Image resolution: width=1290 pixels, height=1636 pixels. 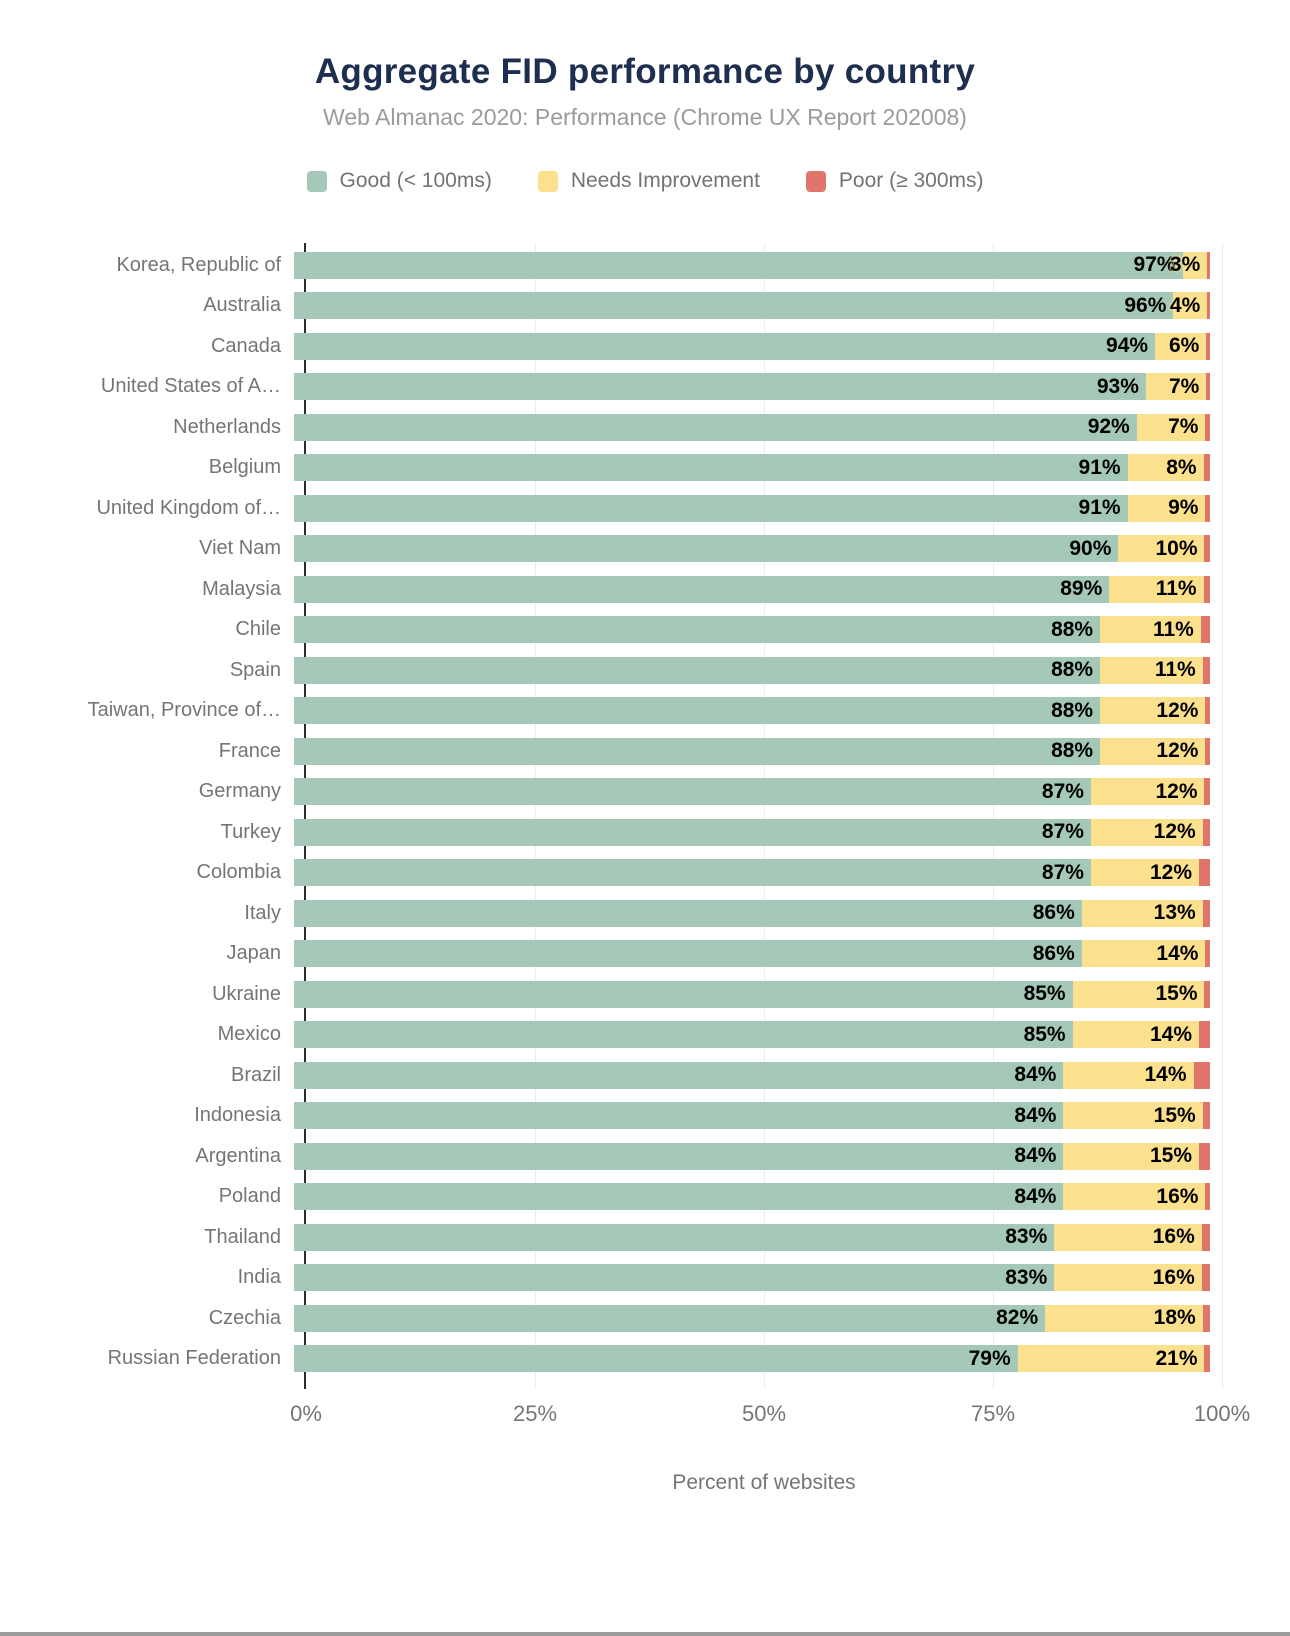 I want to click on value-label-good: 79%, so click(x=989, y=1358).